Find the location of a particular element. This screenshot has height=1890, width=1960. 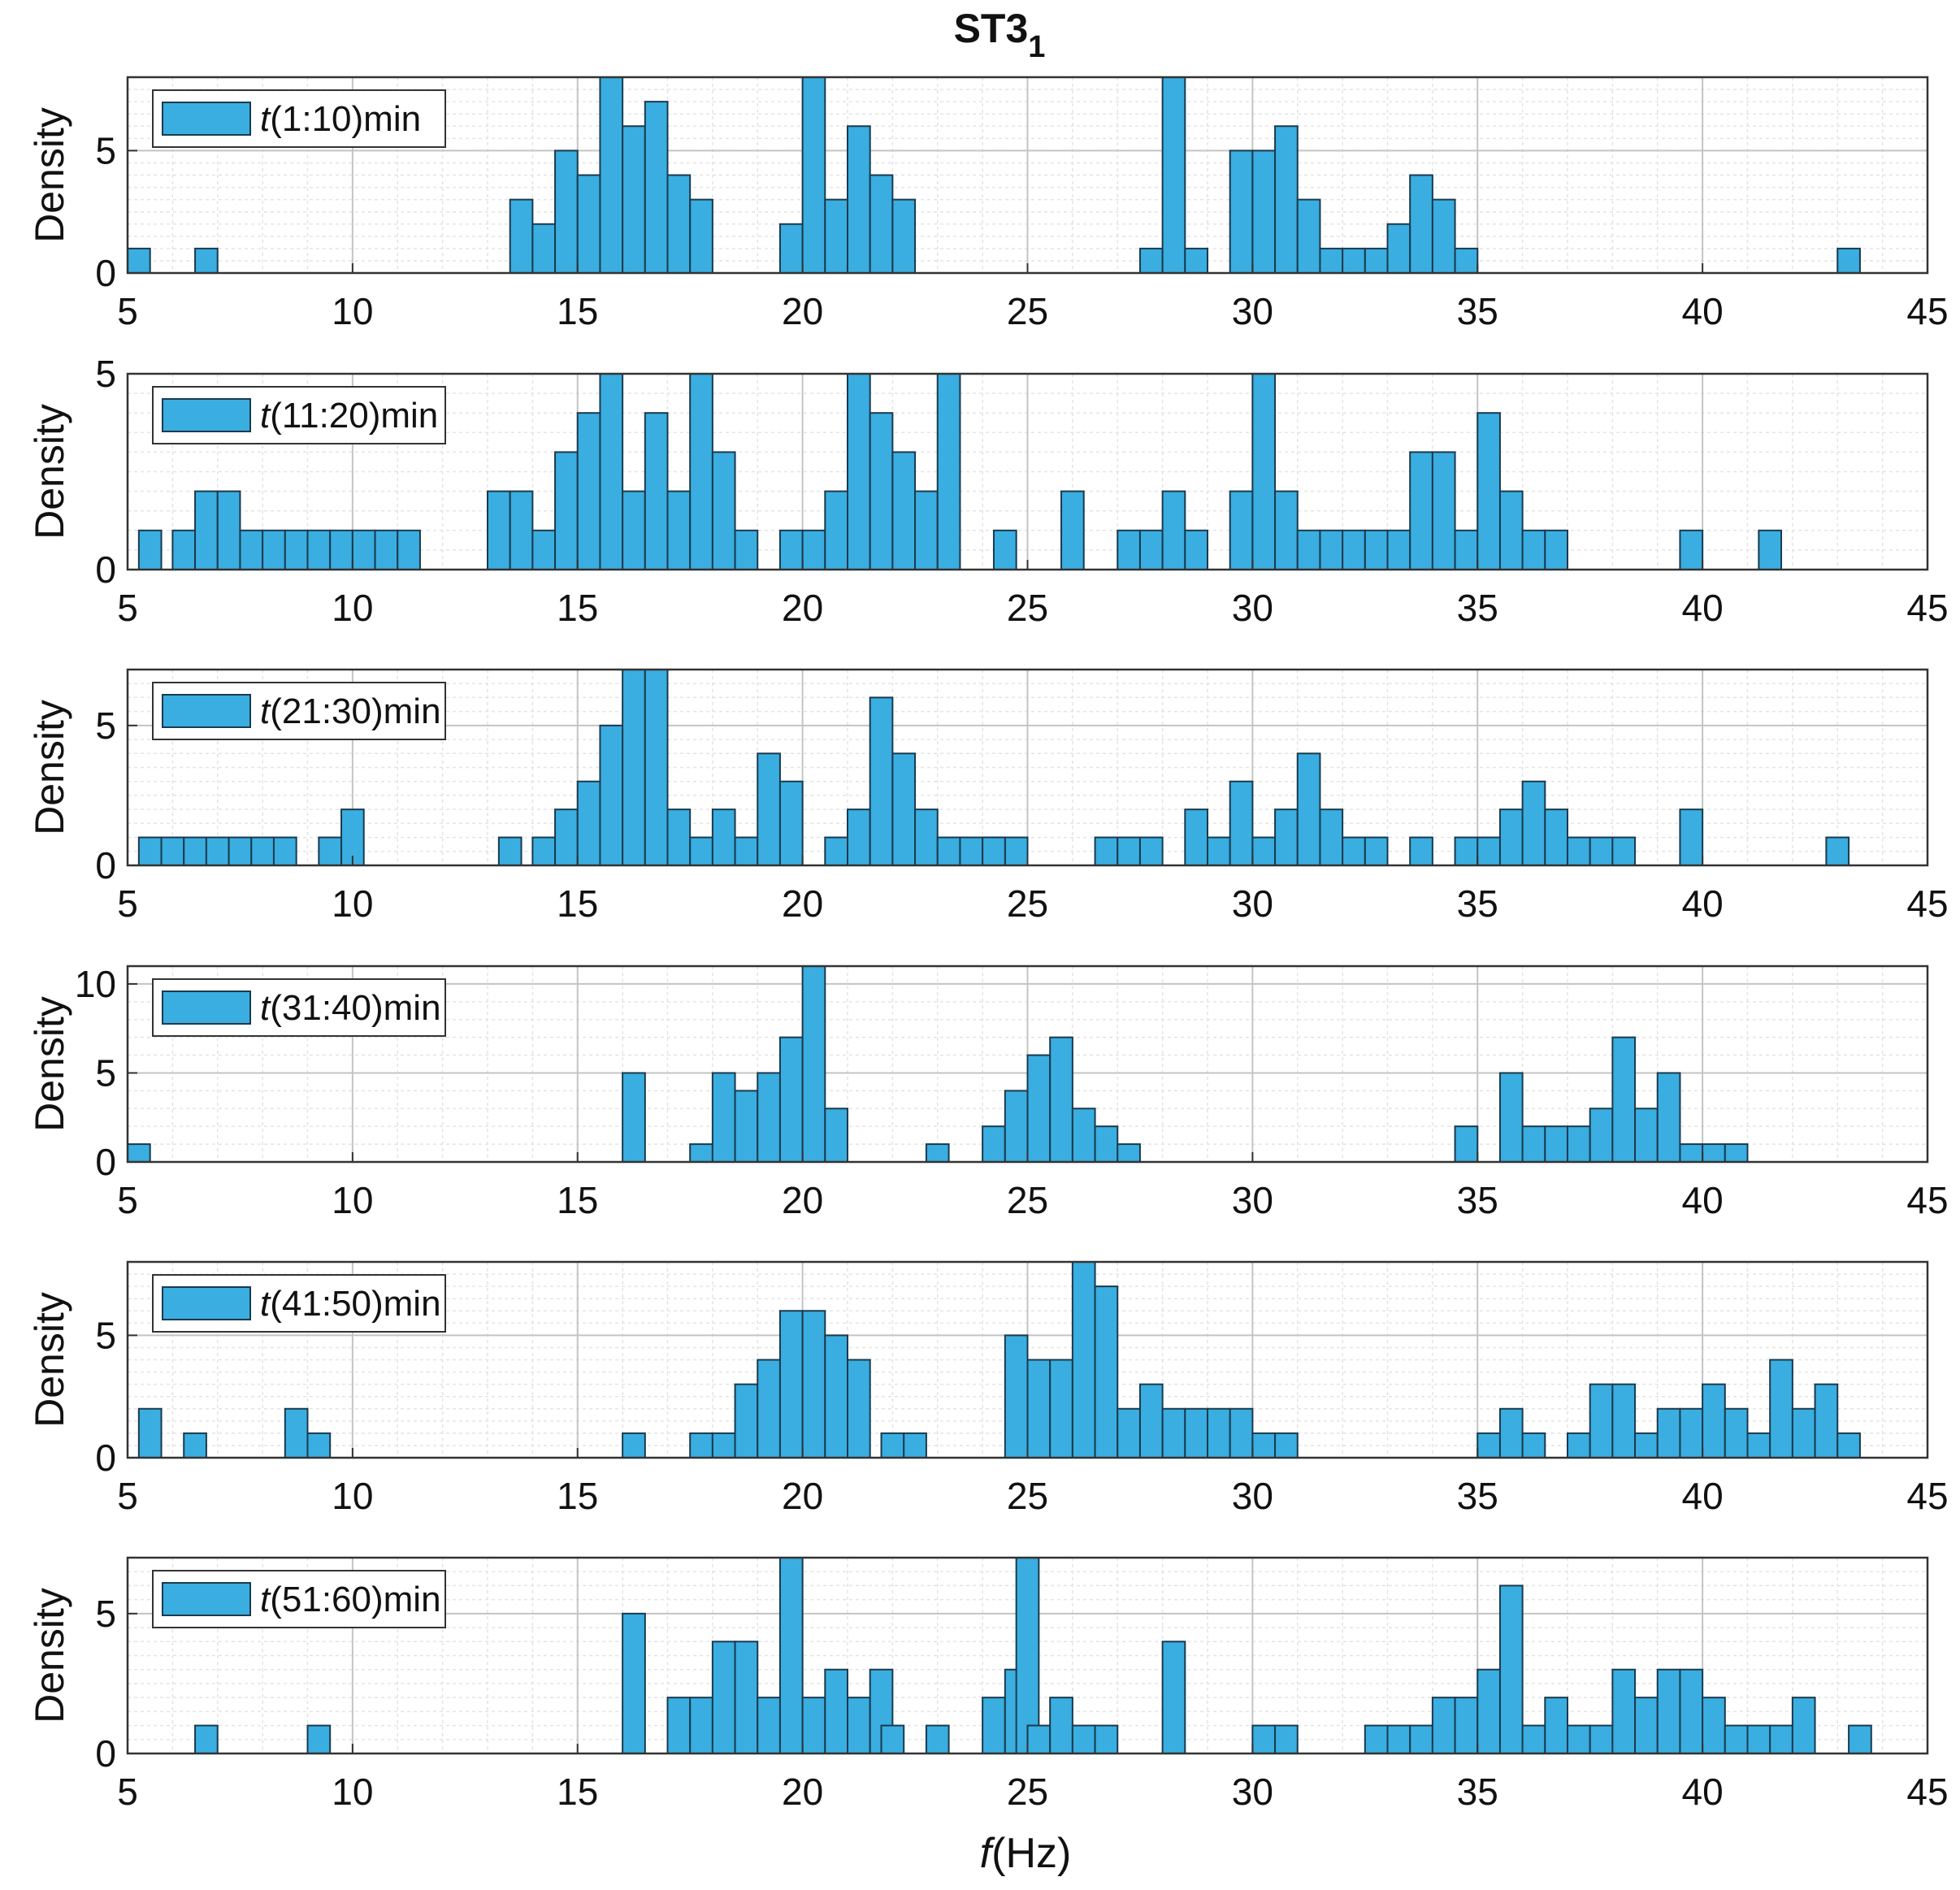

legend-label: t(31:40)min is located at coordinates (350, 1008).